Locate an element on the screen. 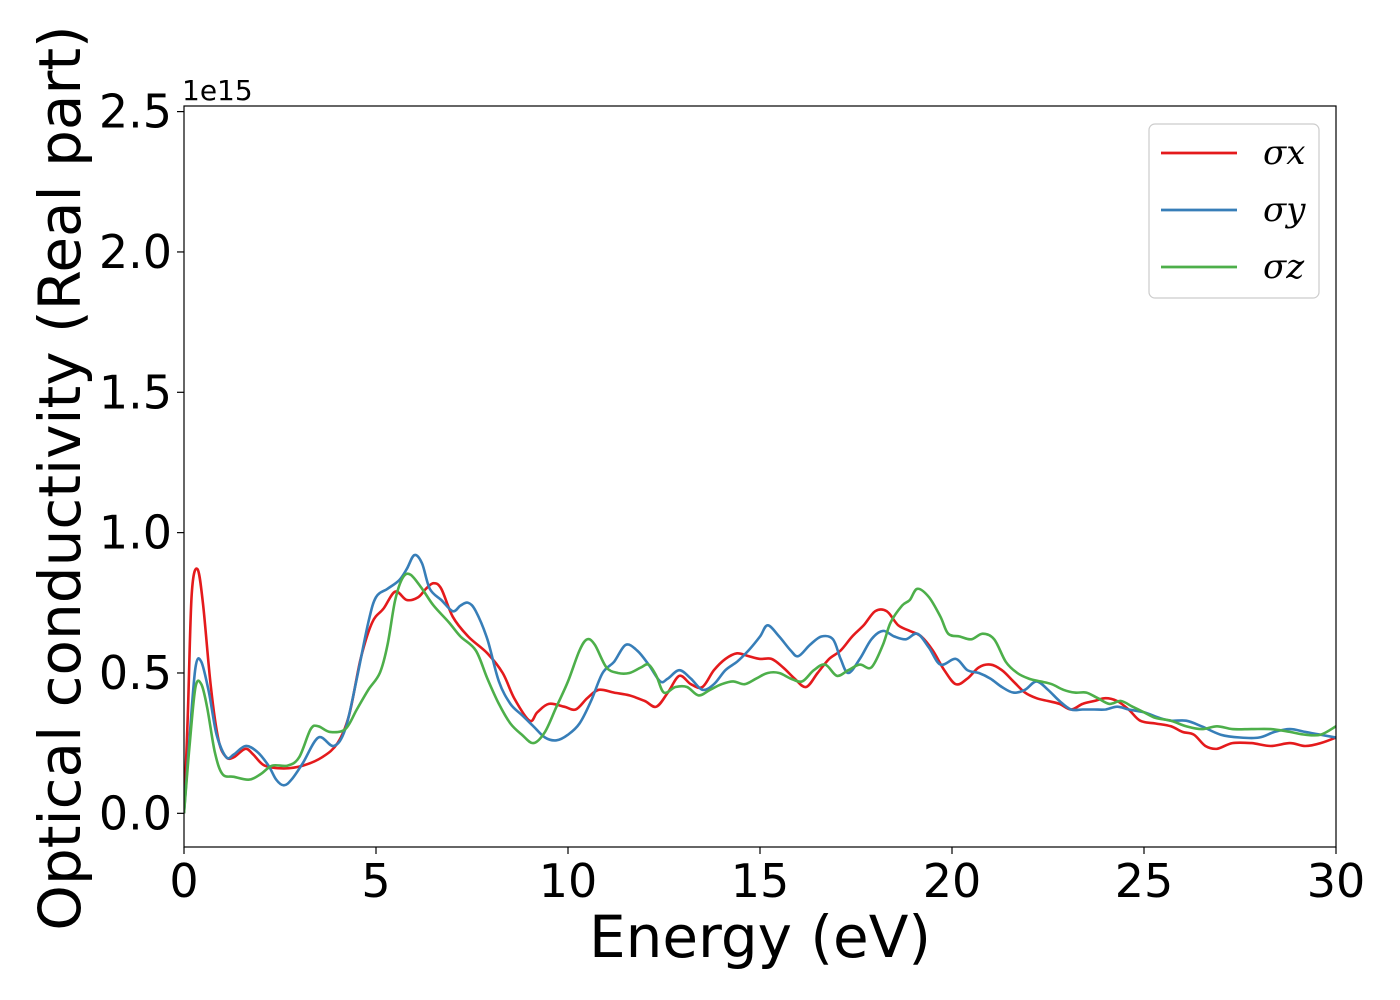  x-tick-label: 0 is located at coordinates (183, 881).